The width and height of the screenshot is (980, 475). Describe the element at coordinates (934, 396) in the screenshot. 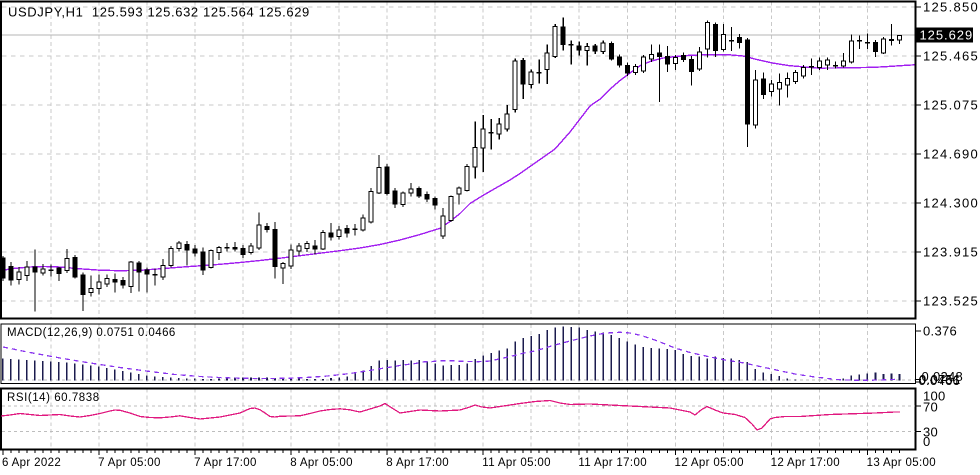

I see `svg-text: 100` at that location.